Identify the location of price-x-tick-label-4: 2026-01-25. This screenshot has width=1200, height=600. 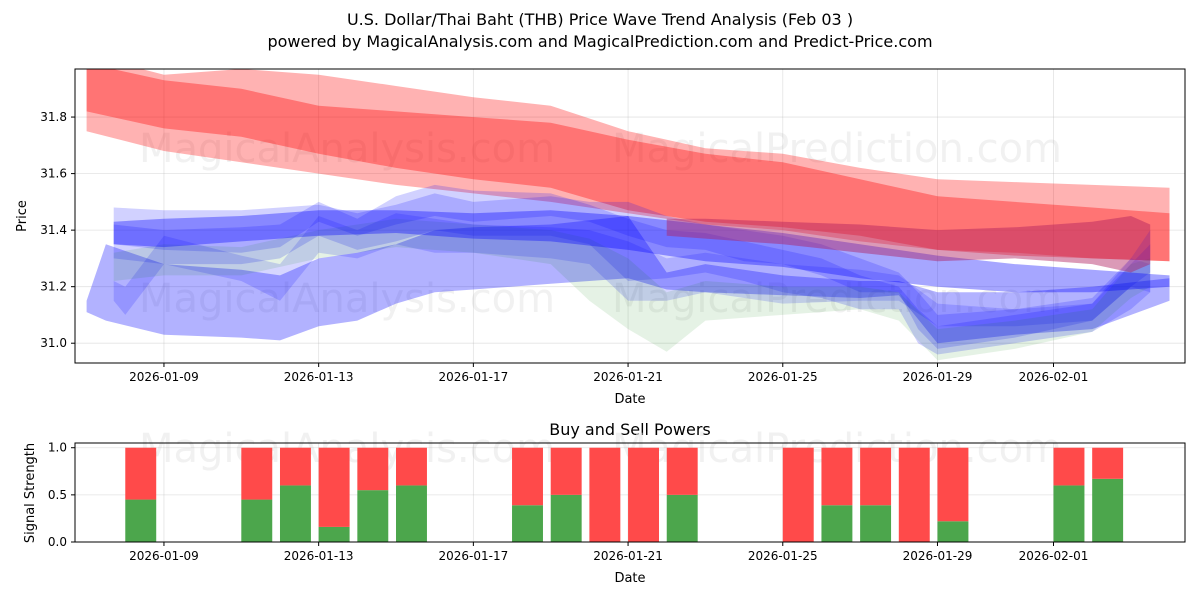
(783, 377).